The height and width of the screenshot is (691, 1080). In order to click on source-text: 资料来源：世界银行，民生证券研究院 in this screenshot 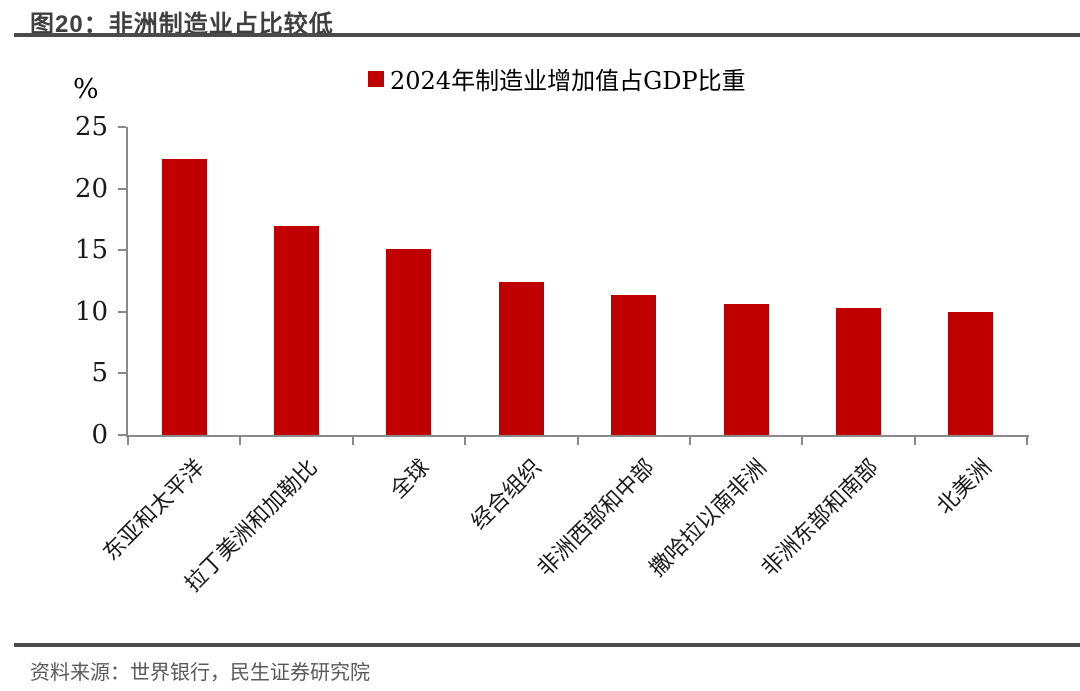, I will do `click(200, 673)`.